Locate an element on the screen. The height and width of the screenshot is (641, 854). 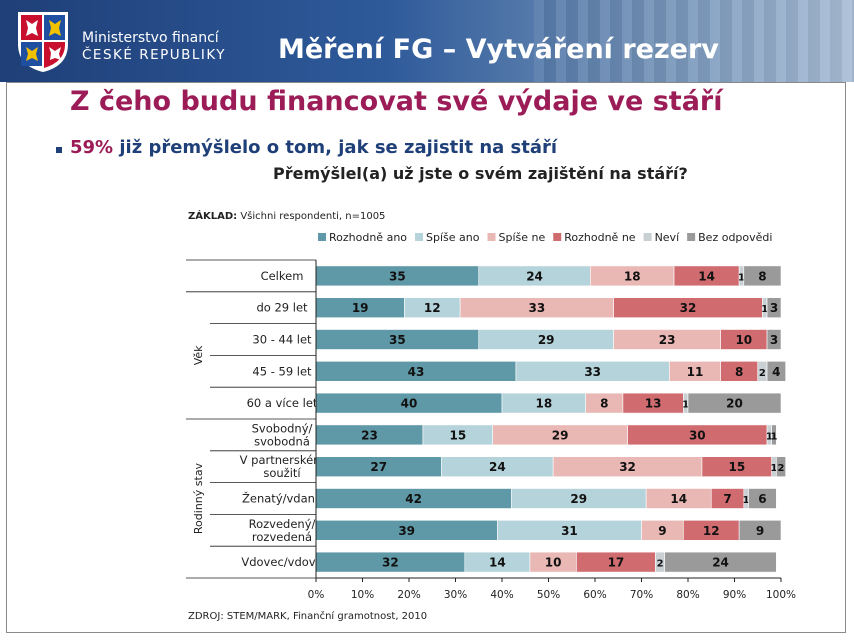
data-label: 11 is located at coordinates (695, 372).